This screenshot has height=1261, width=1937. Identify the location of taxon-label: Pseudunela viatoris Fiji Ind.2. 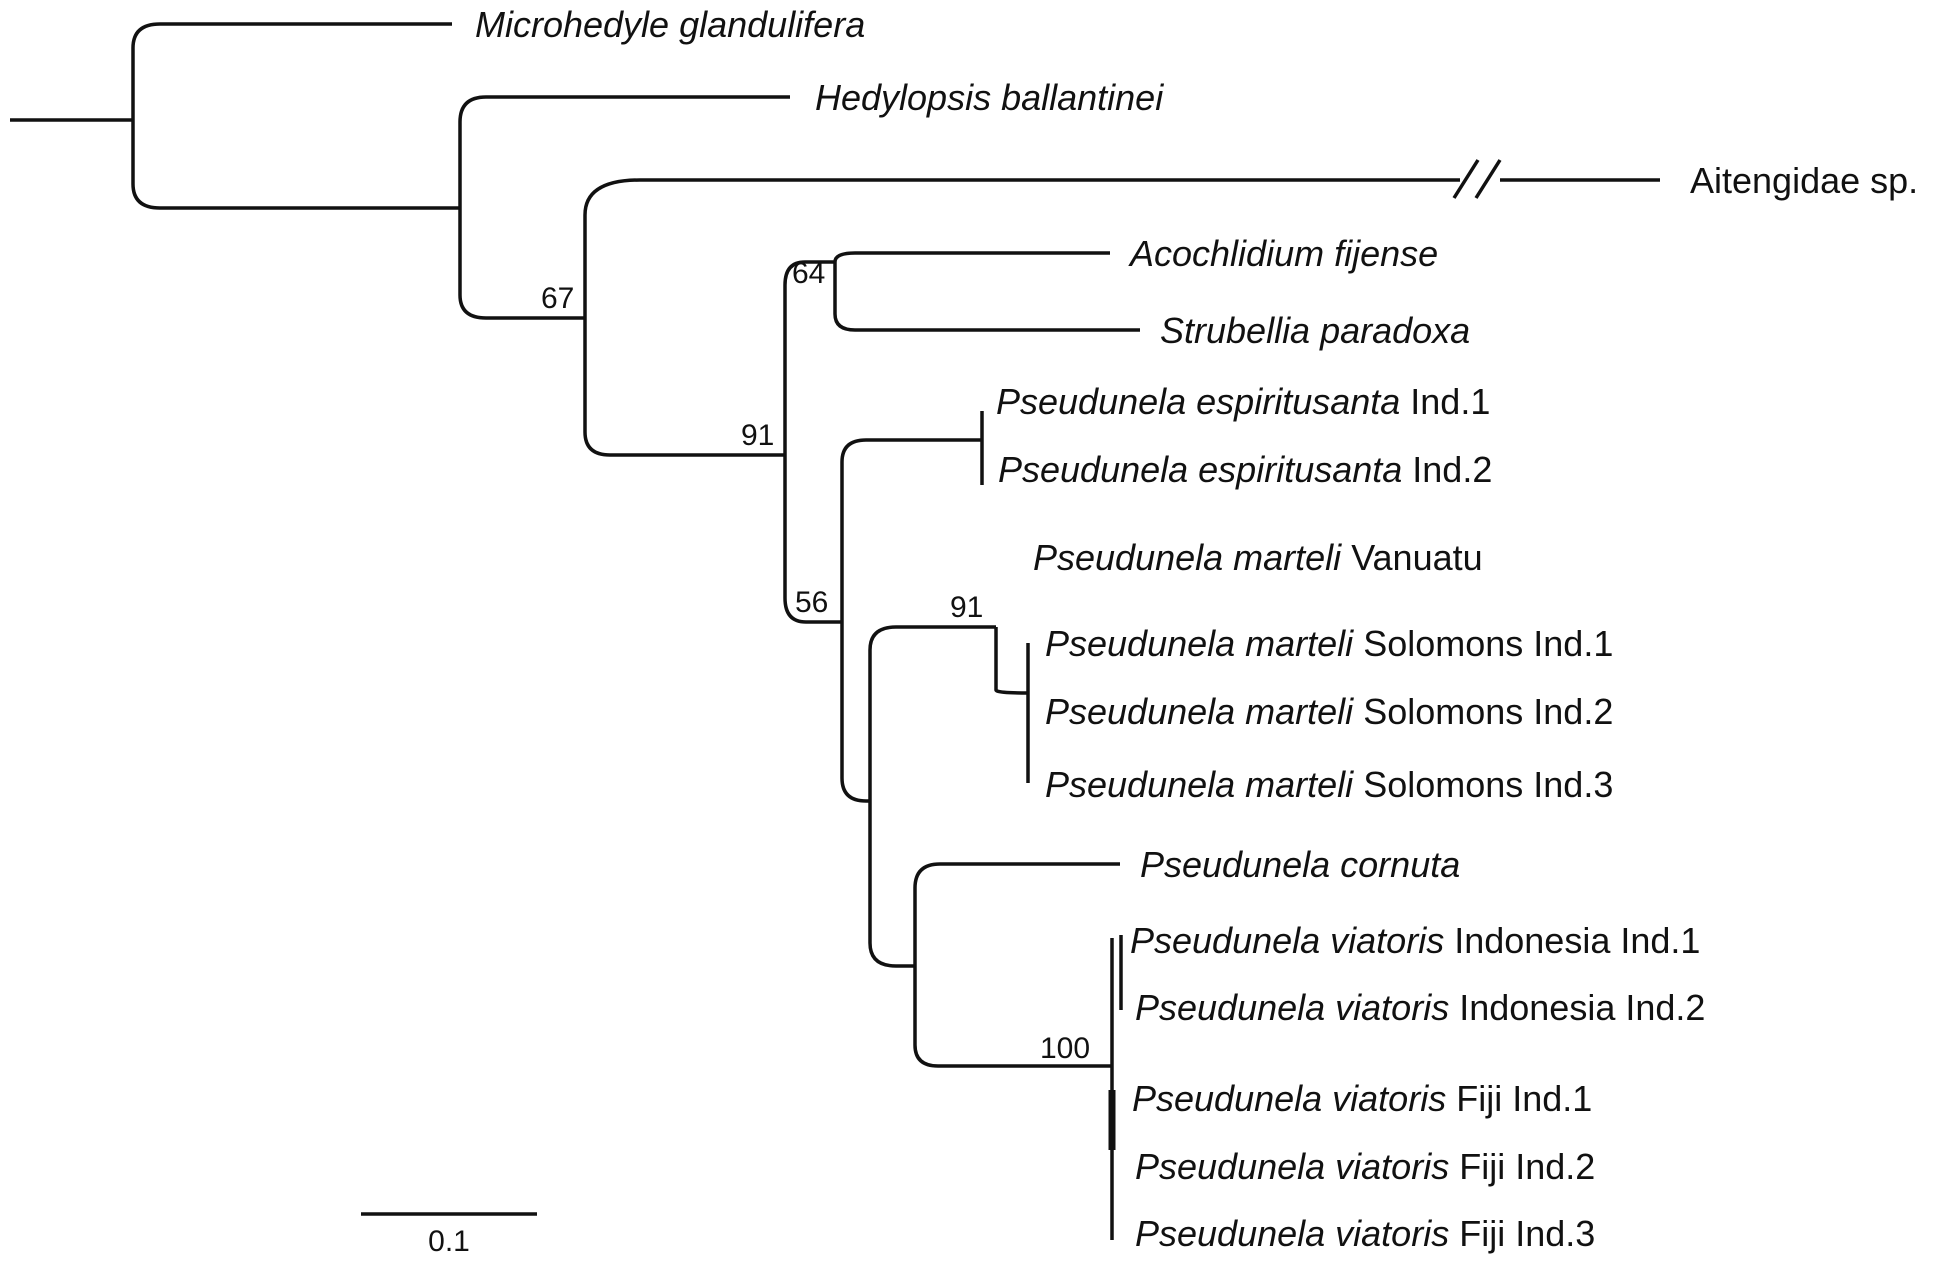
(1365, 1166).